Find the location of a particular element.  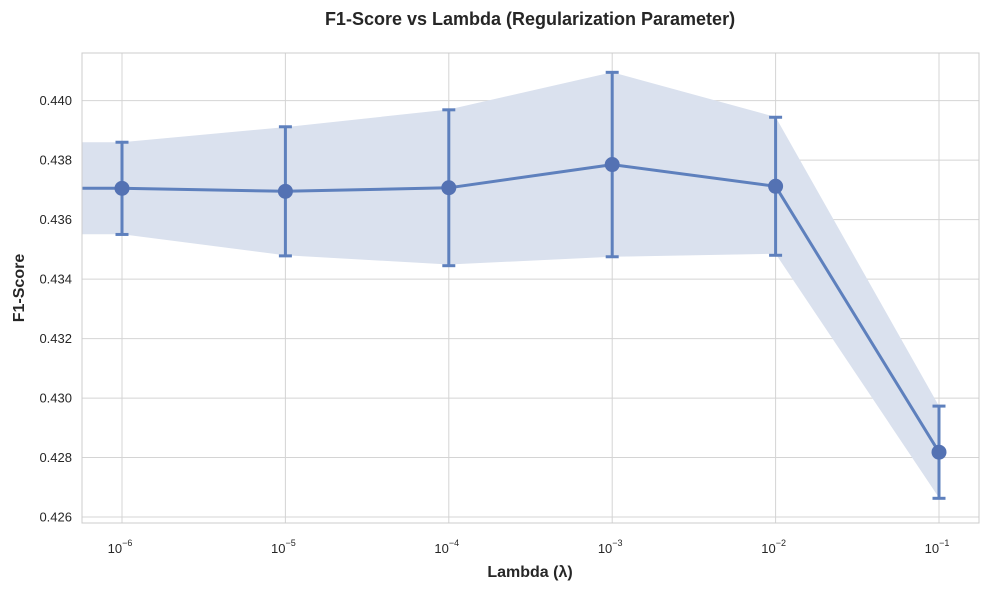

y-tick-labels: 0.426 0.428 0.430 0.432 0.434 0.436 0.438 0.440 is located at coordinates (55, 308).